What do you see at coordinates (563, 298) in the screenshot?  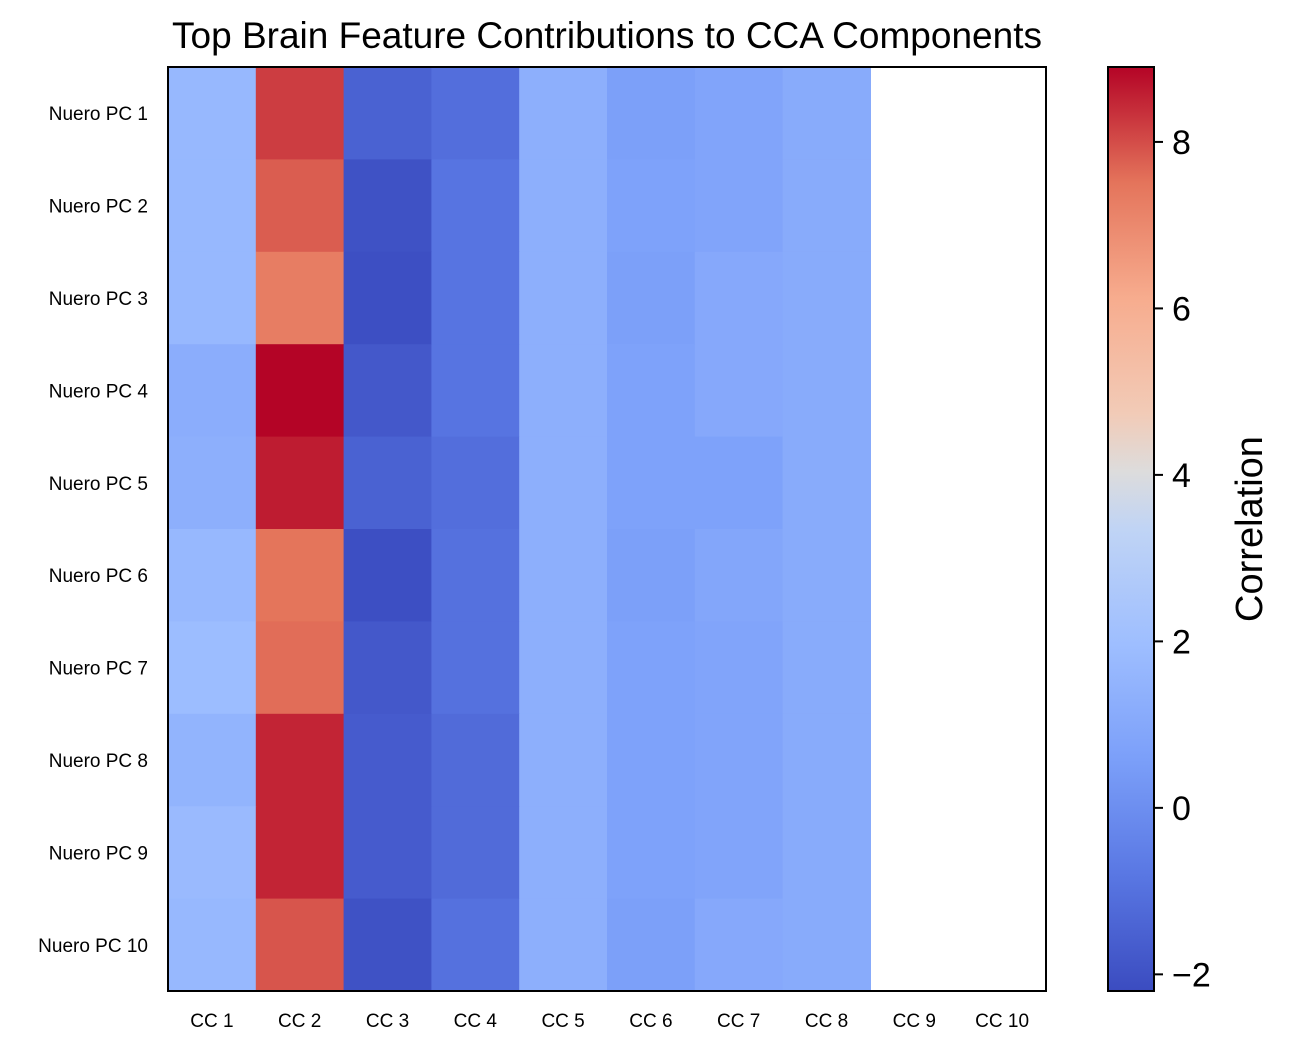 I see `heatmap-cell-r3-c5` at bounding box center [563, 298].